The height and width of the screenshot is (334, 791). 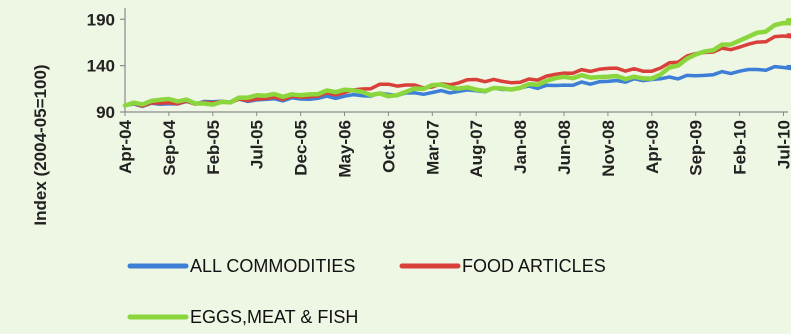 What do you see at coordinates (105, 112) in the screenshot?
I see `y-tick-label: 90` at bounding box center [105, 112].